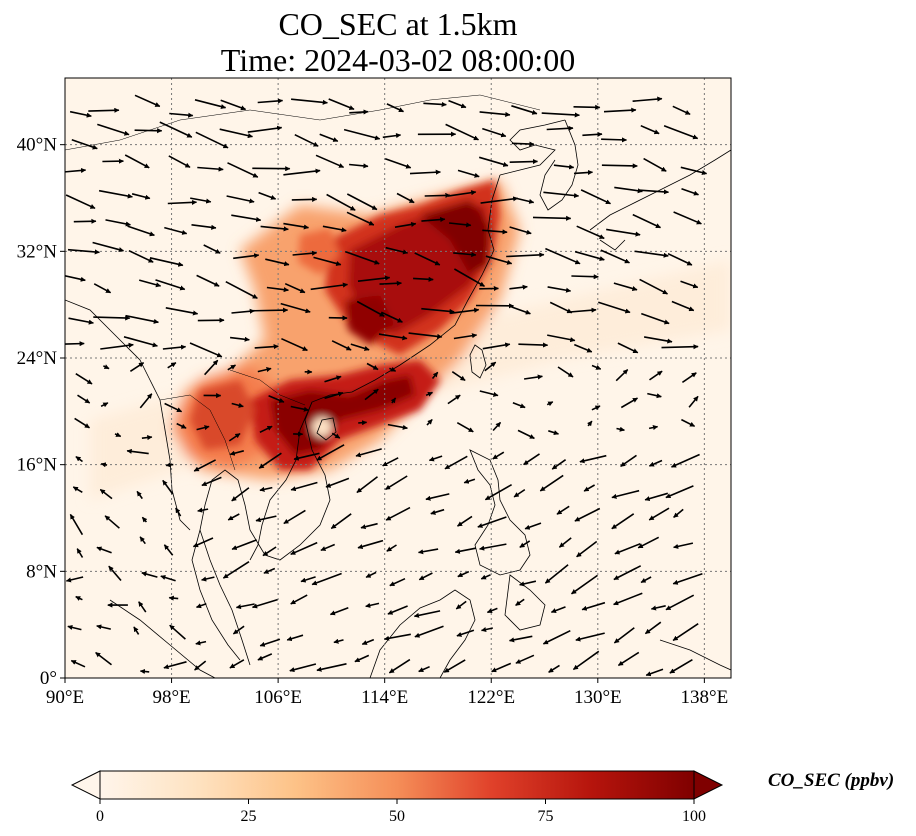 Image resolution: width=916 pixels, height=836 pixels. Describe the element at coordinates (708, 785) in the screenshot. I see `colorbar-extend-max` at that location.